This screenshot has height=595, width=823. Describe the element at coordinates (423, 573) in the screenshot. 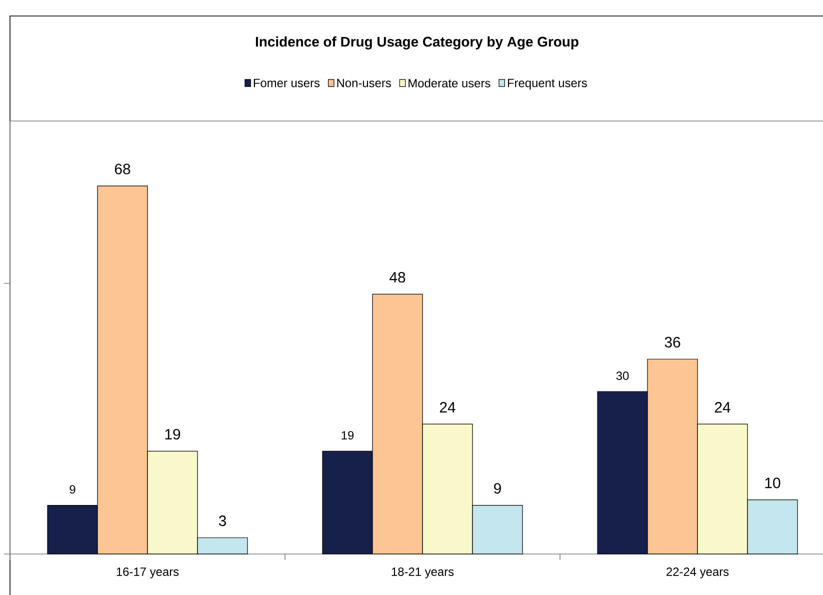

I see `x-tick-label: 18-21 years` at that location.